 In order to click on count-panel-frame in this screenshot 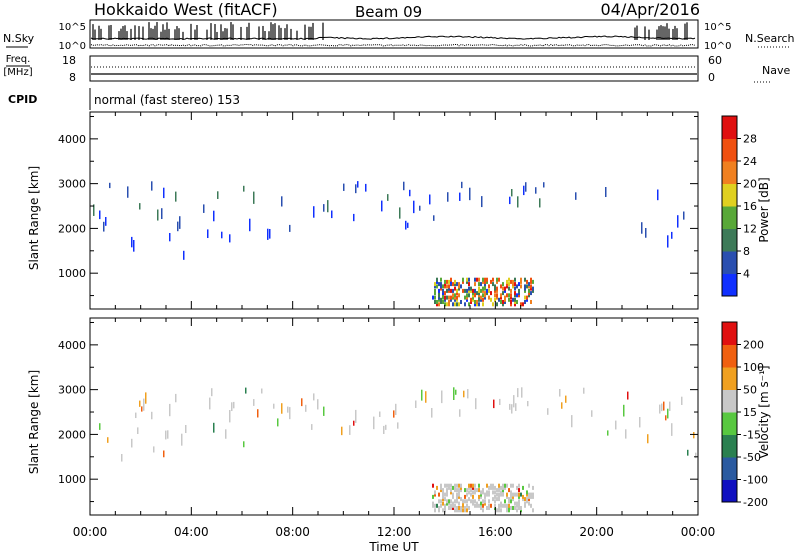, I will do `click(394, 34)`.